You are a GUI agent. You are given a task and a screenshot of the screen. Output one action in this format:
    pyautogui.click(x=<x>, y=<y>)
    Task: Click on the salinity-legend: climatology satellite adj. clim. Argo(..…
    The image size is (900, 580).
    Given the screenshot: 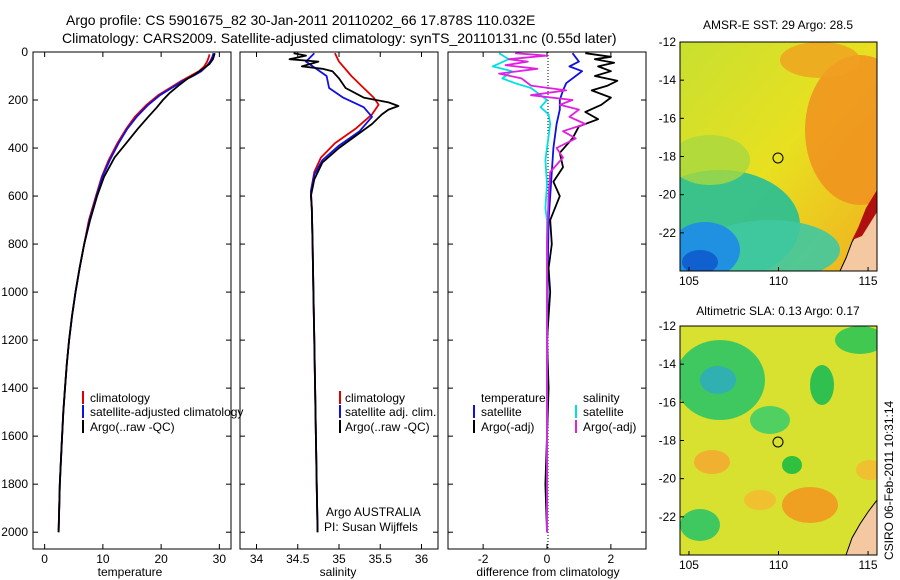 What is the action you would take?
    pyautogui.click(x=380, y=462)
    